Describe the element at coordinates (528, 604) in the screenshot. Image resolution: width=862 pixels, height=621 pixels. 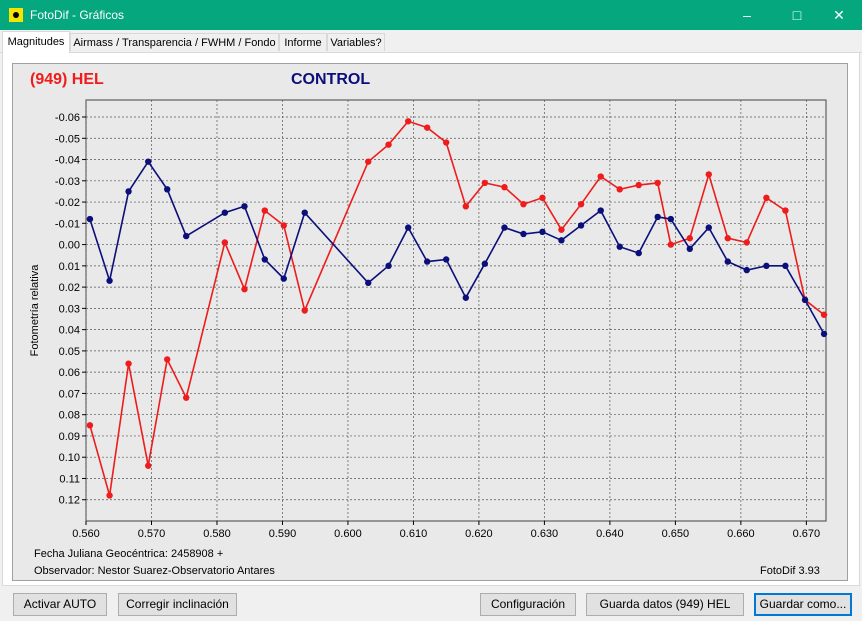
I see `configuration-button: Configuración` at that location.